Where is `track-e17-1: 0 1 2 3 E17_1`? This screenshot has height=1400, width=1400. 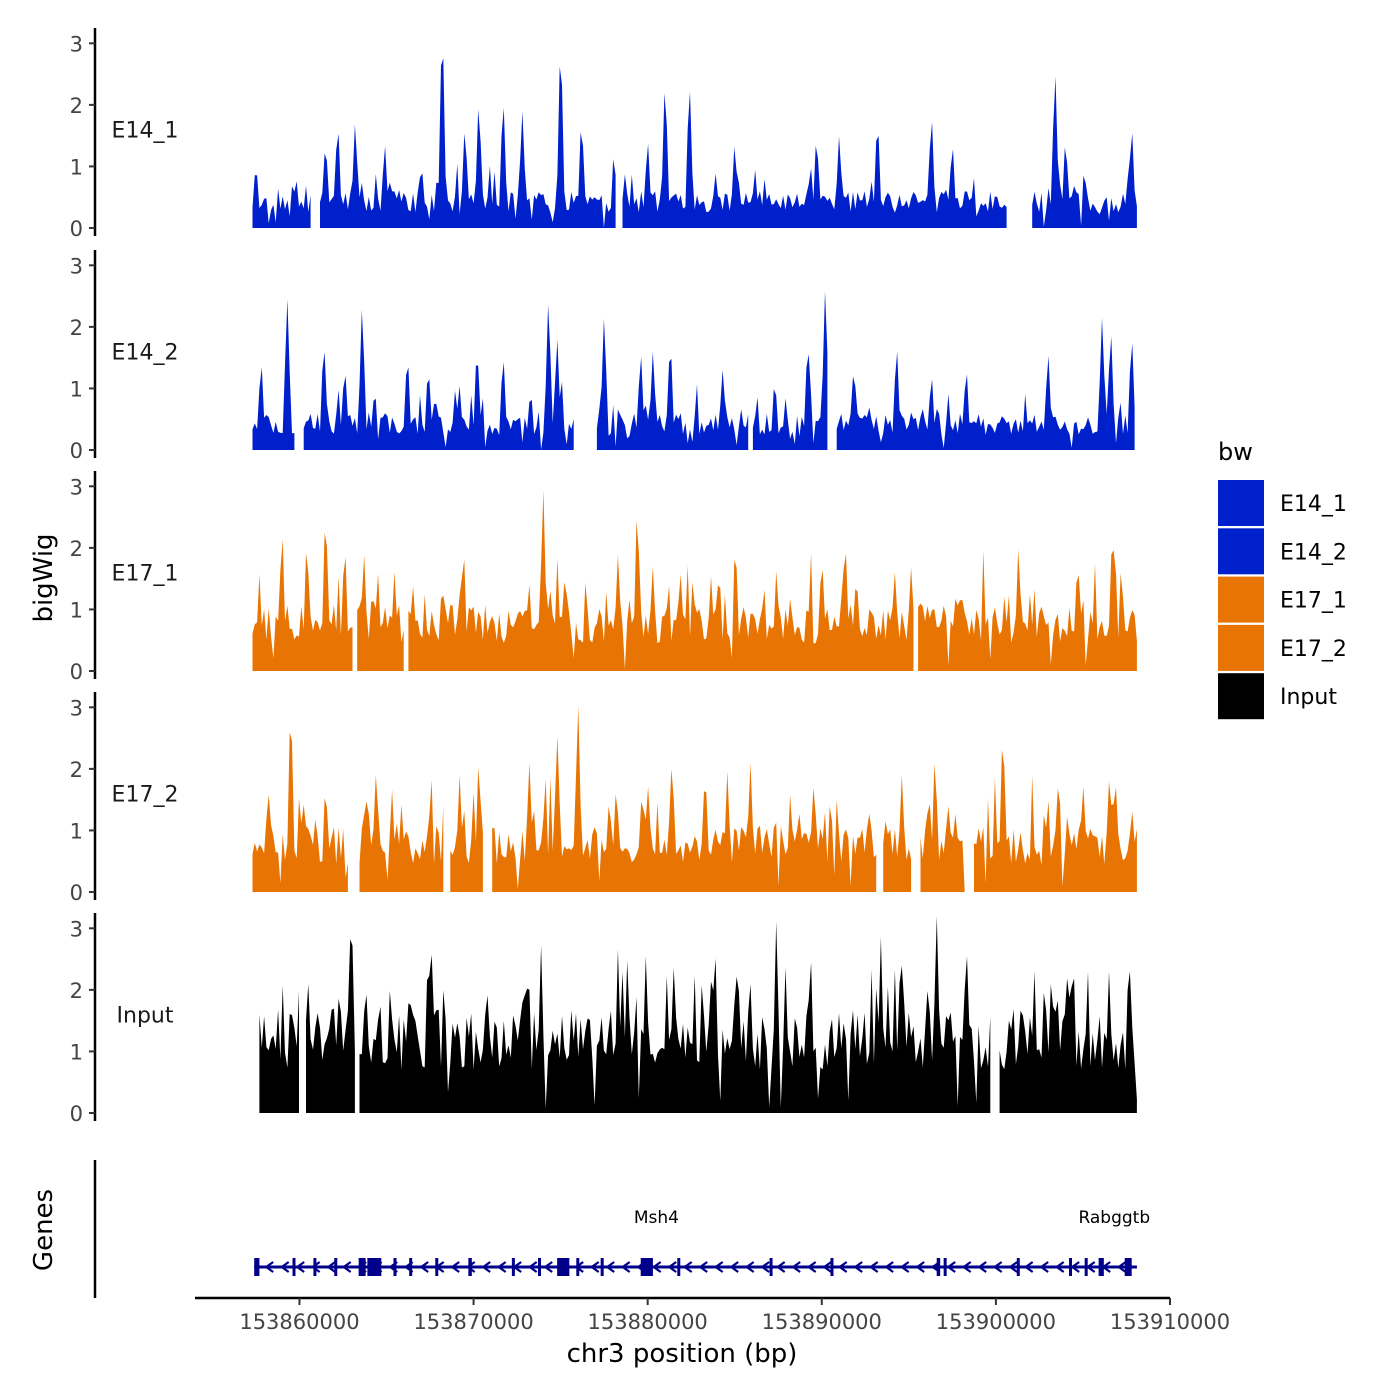 track-e17-1: 0 1 2 3 E17_1 is located at coordinates (603, 577).